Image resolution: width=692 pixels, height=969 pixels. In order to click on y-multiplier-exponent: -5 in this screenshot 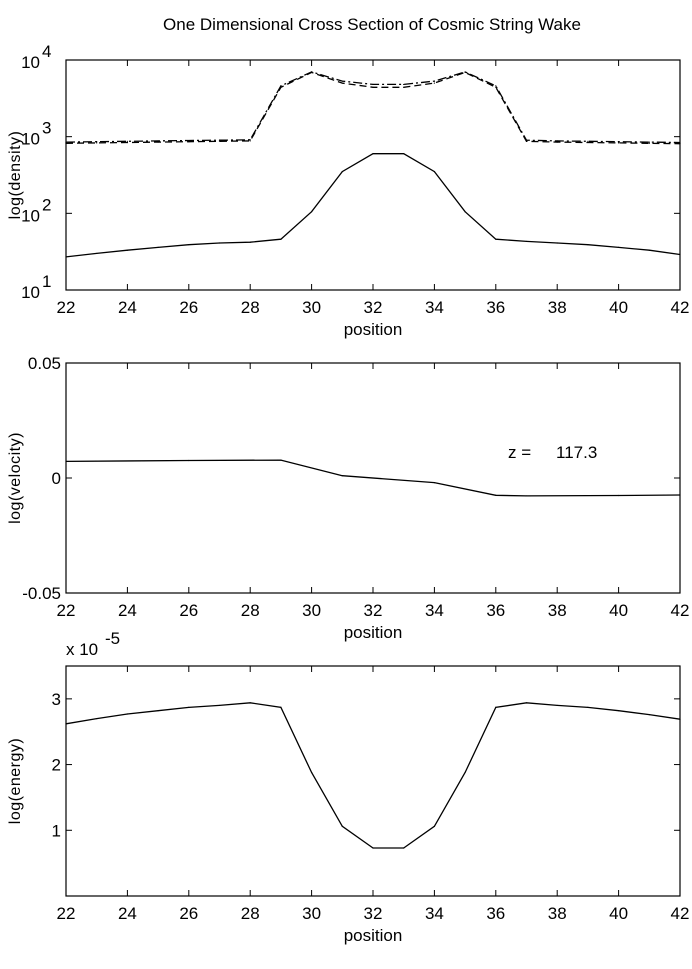, I will do `click(112, 638)`.